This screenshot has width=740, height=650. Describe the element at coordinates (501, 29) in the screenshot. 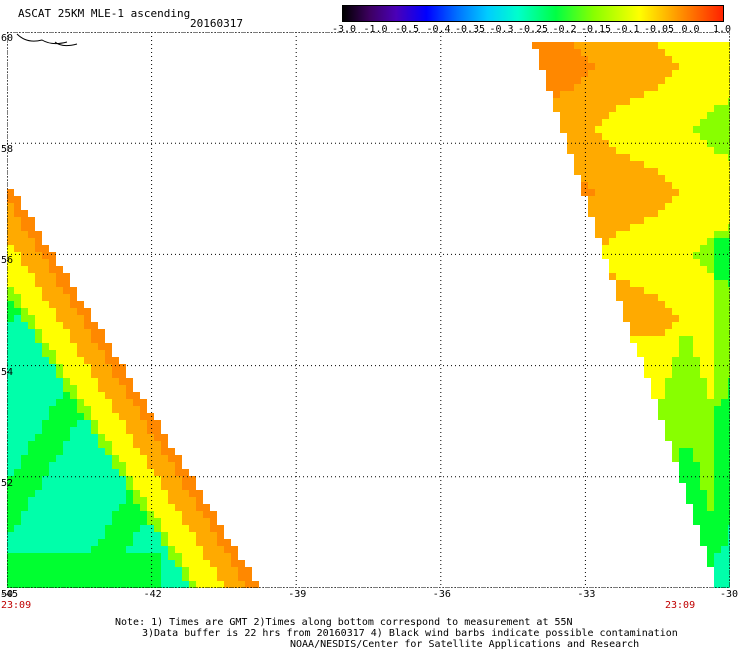

I see `colorbar-tick: -0.3` at that location.